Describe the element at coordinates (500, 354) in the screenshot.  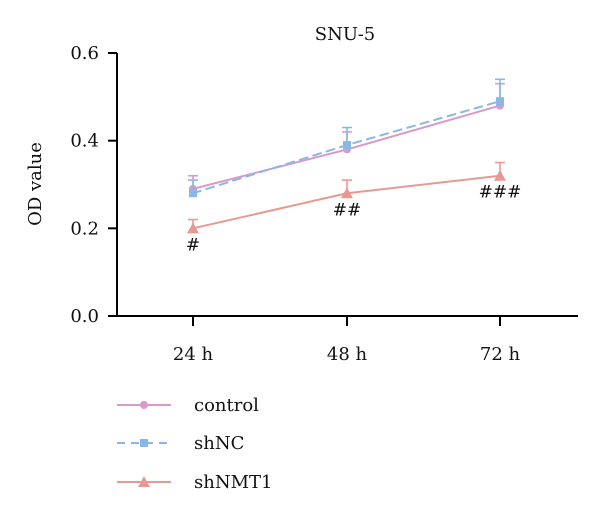
I see `x-tick-label-72-h: 72 h` at that location.